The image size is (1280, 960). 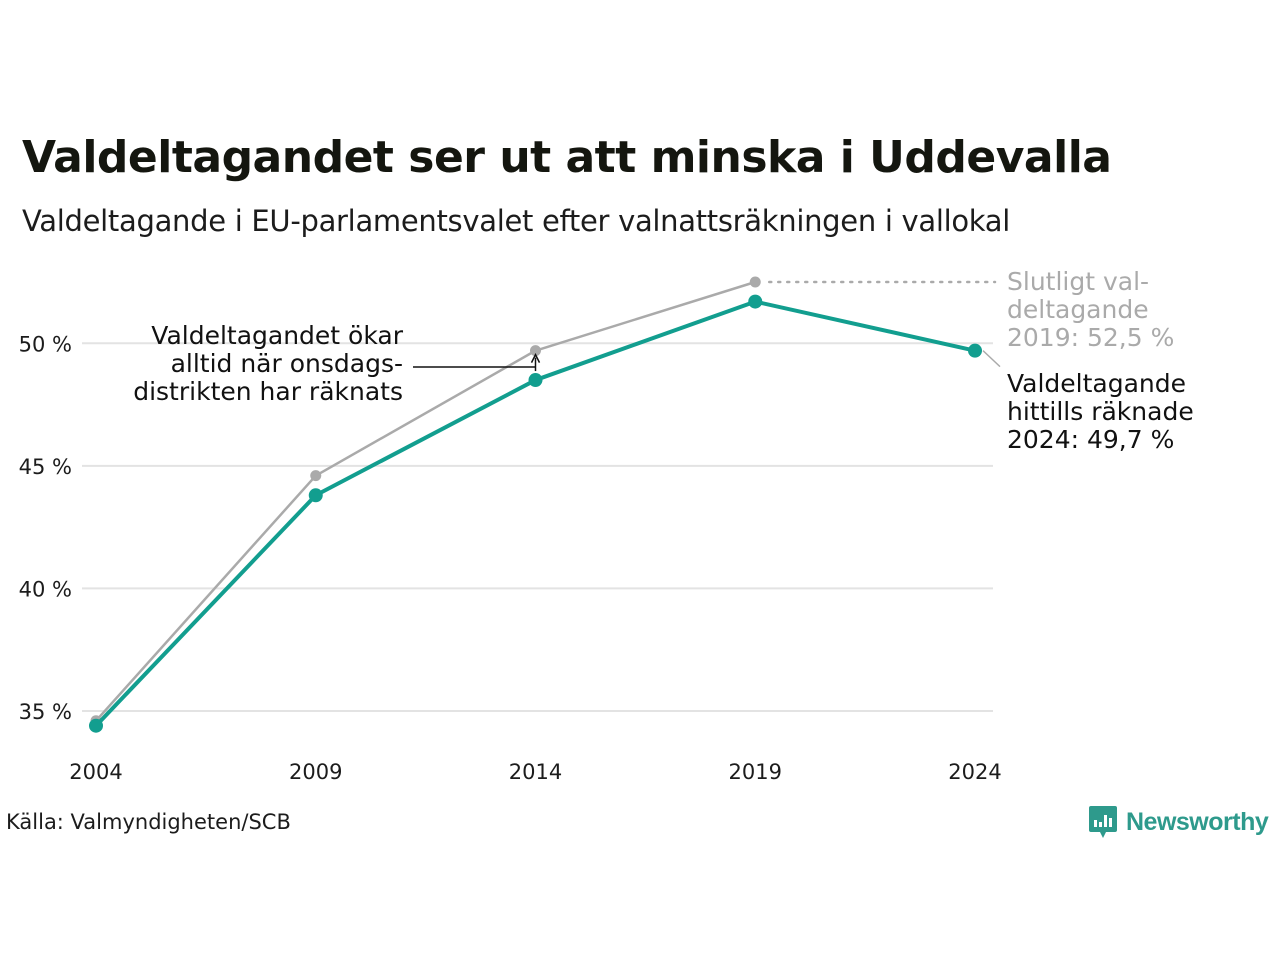 What do you see at coordinates (991, 359) in the screenshot?
I see `counted-leader-line` at bounding box center [991, 359].